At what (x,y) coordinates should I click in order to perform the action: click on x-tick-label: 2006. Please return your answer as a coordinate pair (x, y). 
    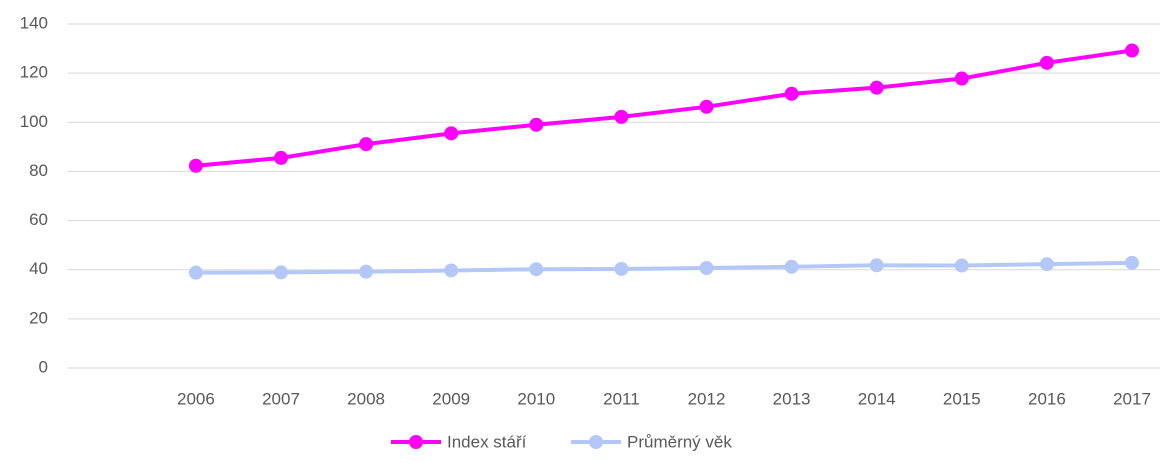
    Looking at the image, I should click on (196, 398).